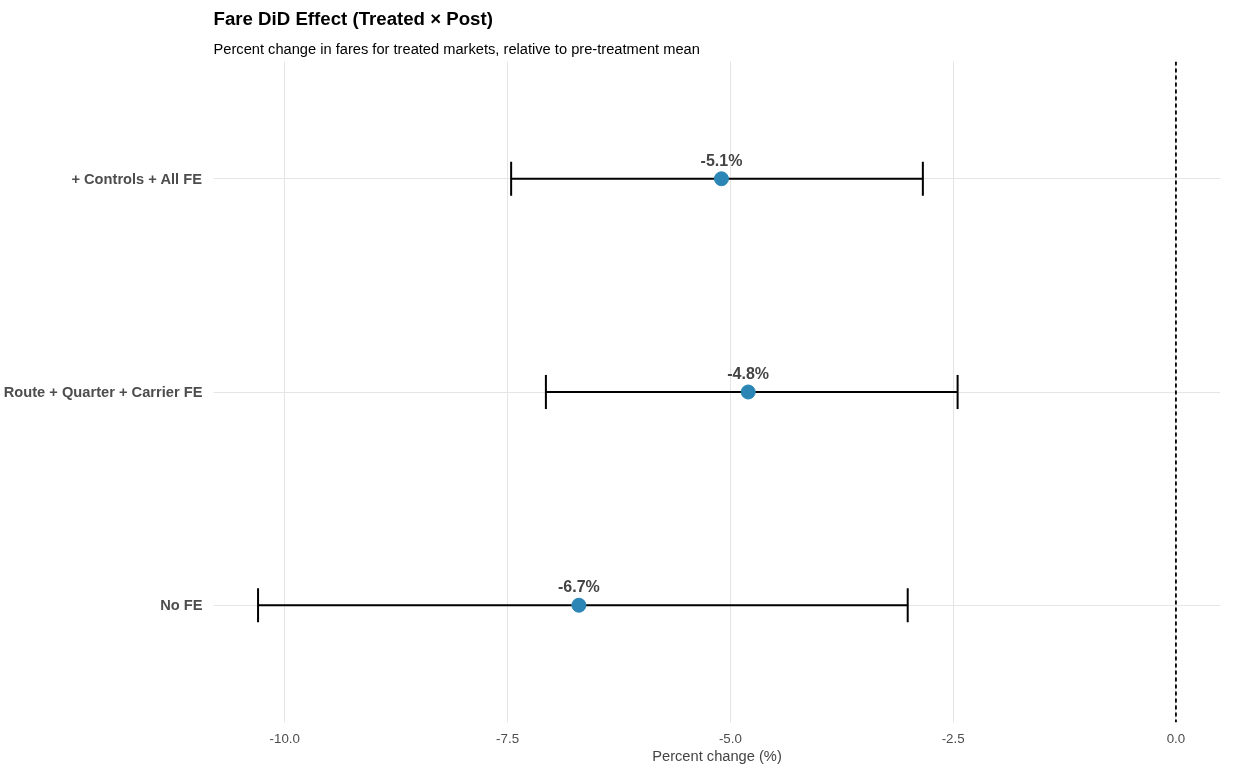 Image resolution: width=1239 pixels, height=776 pixels. I want to click on x-axis-title: Percent change (%), so click(717, 755).